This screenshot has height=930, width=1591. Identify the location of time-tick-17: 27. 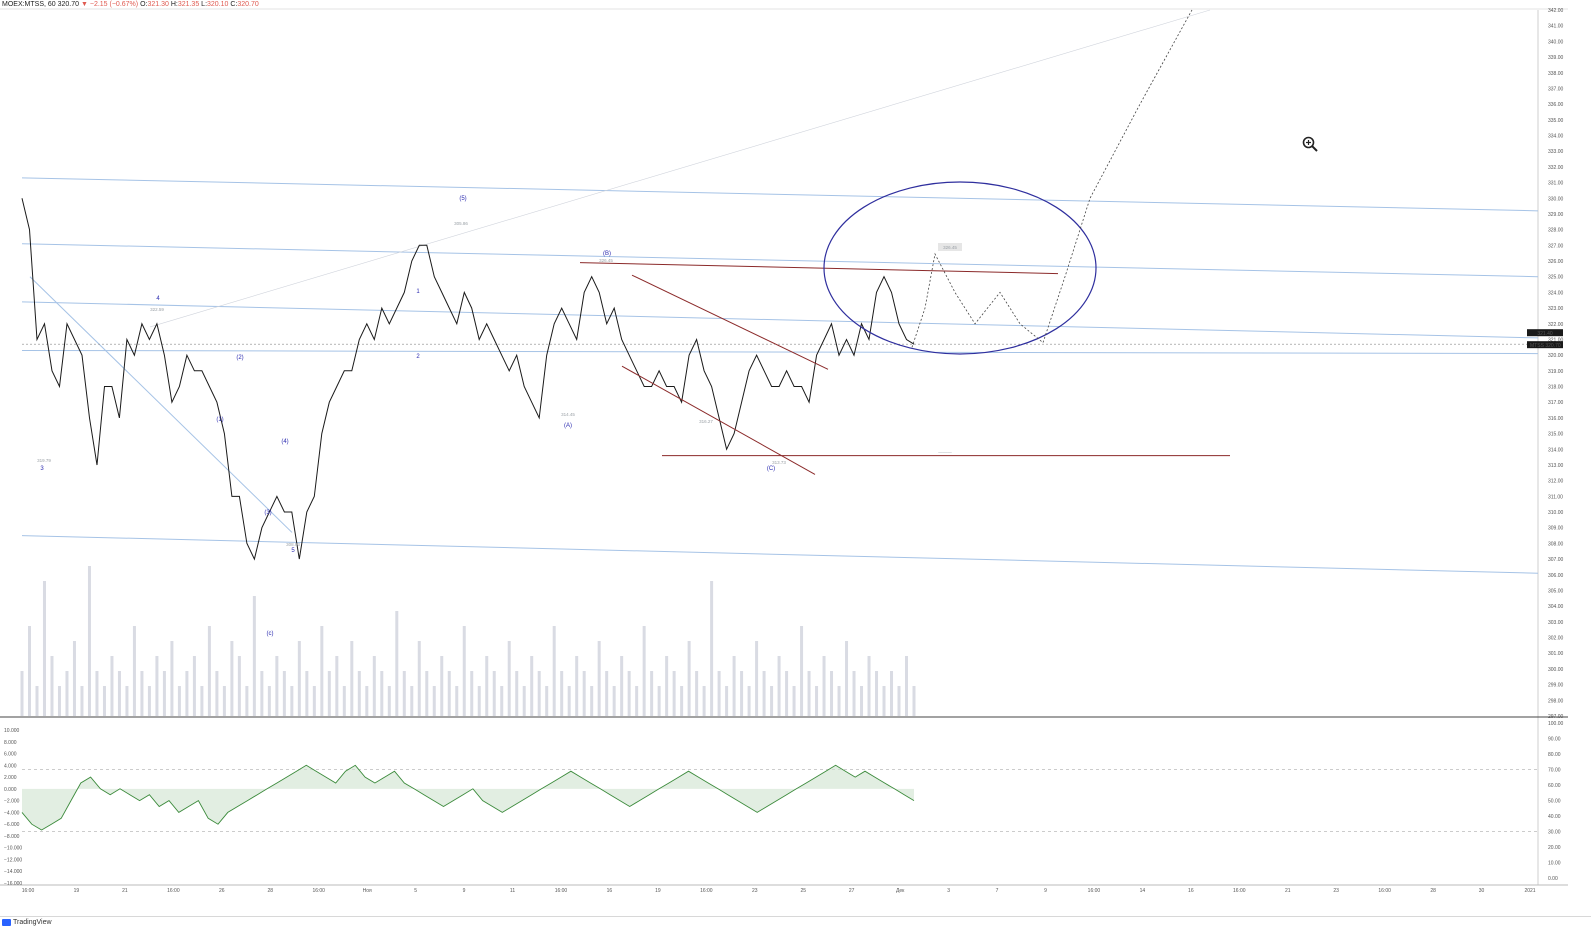
(852, 891).